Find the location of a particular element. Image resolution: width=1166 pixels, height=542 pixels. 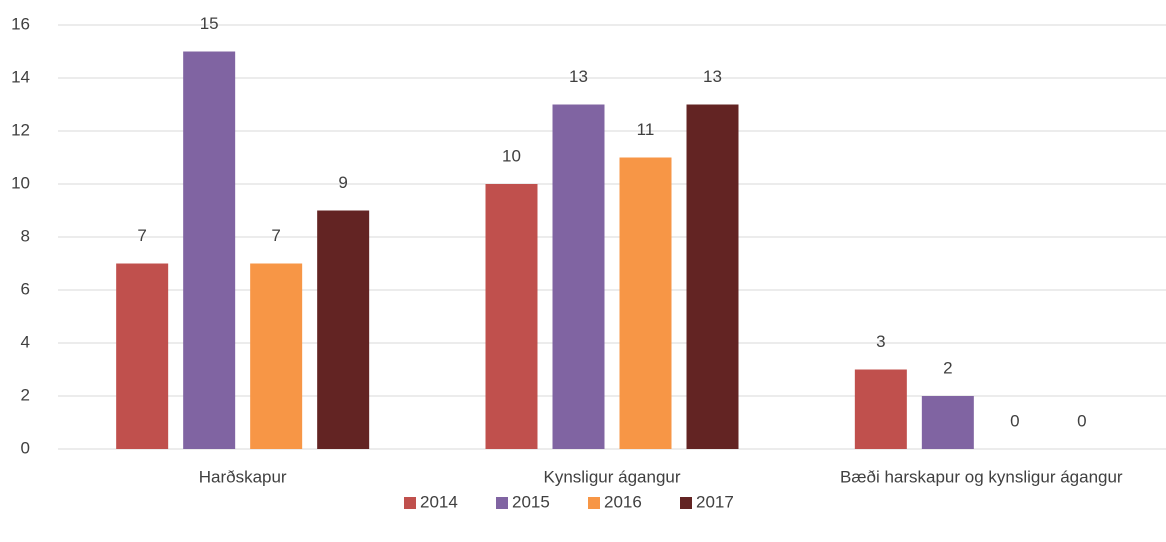

x-tick-label: Harðskapur is located at coordinates (243, 476).